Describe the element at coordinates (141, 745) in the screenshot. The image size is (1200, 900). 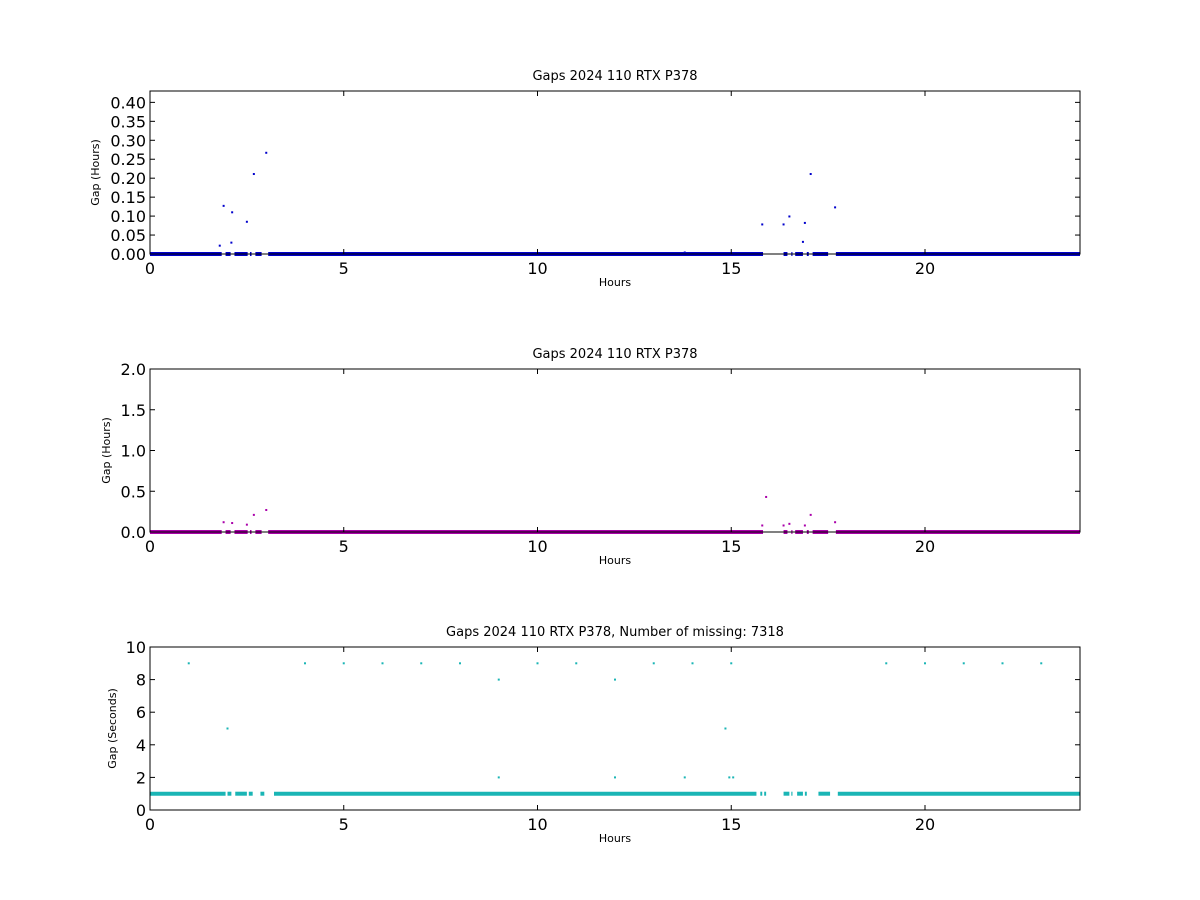
I see `y-tick-label: 4` at that location.